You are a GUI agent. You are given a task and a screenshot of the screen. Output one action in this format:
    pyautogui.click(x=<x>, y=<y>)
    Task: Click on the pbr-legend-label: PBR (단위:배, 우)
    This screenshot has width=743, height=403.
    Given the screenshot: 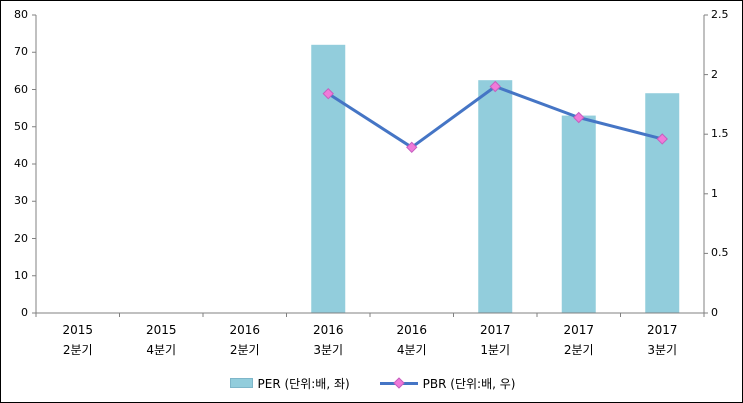 What is the action you would take?
    pyautogui.click(x=469, y=383)
    